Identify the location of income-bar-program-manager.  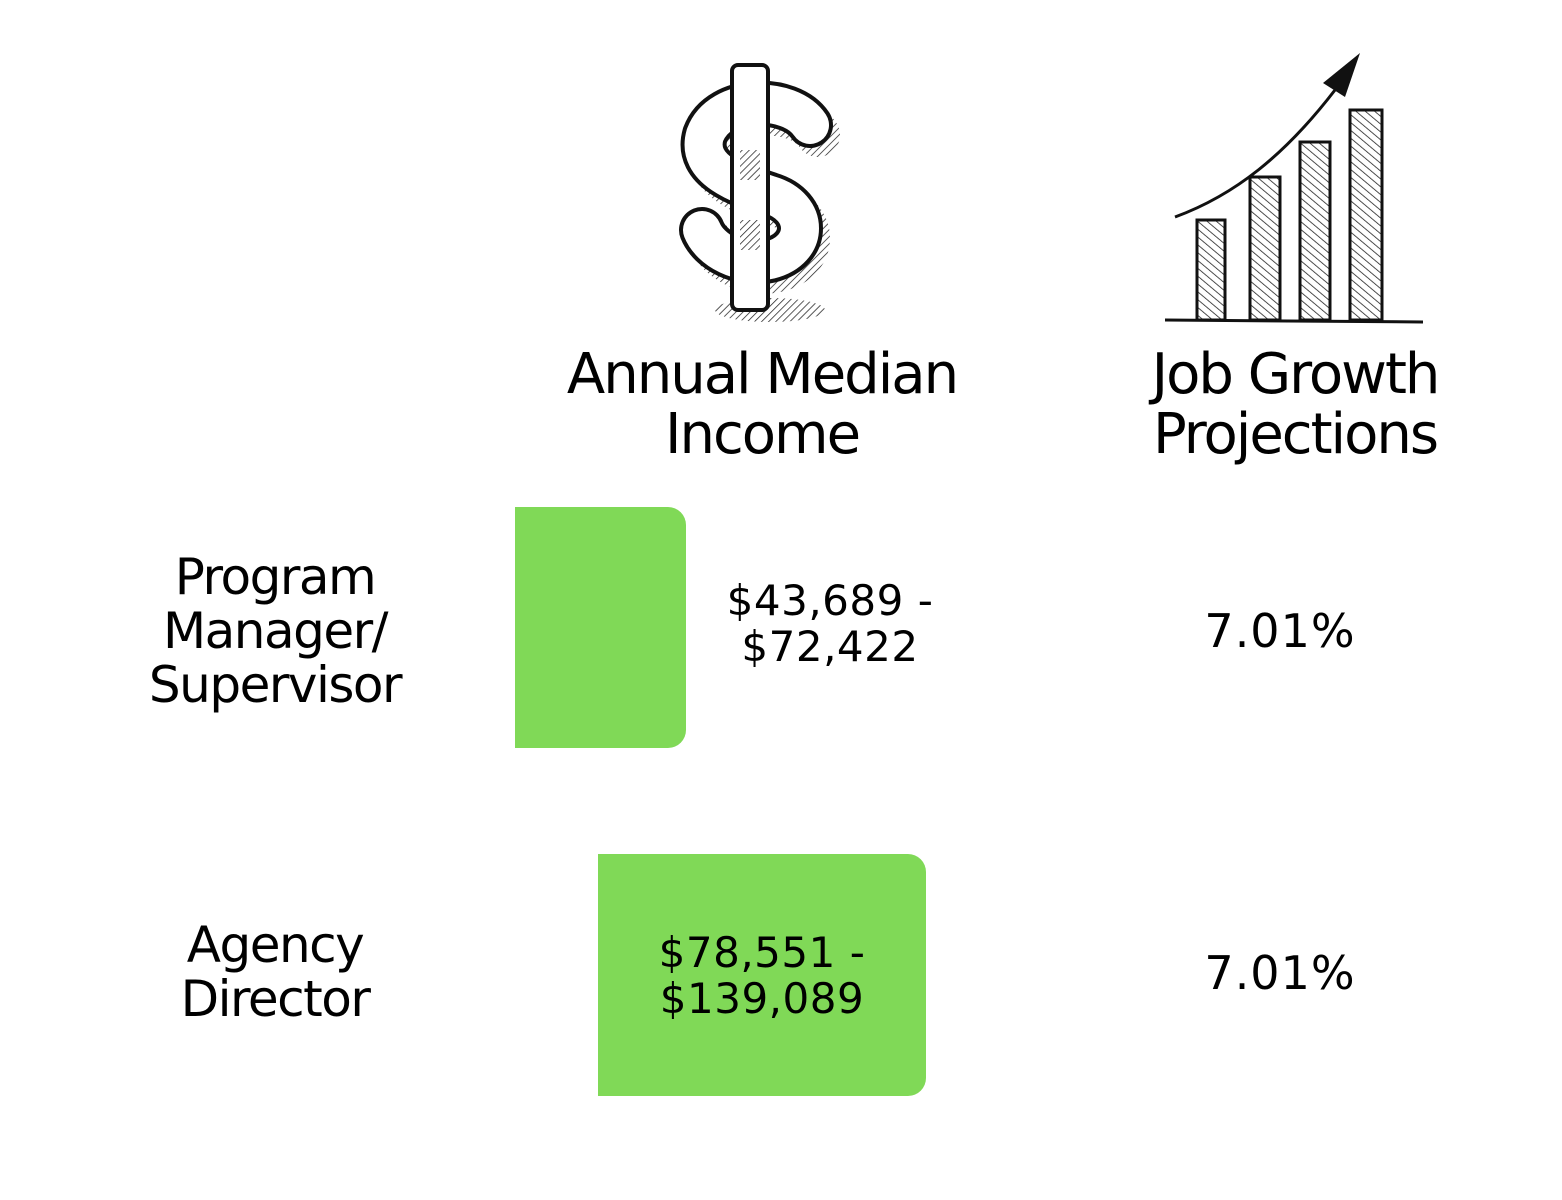
(600, 627).